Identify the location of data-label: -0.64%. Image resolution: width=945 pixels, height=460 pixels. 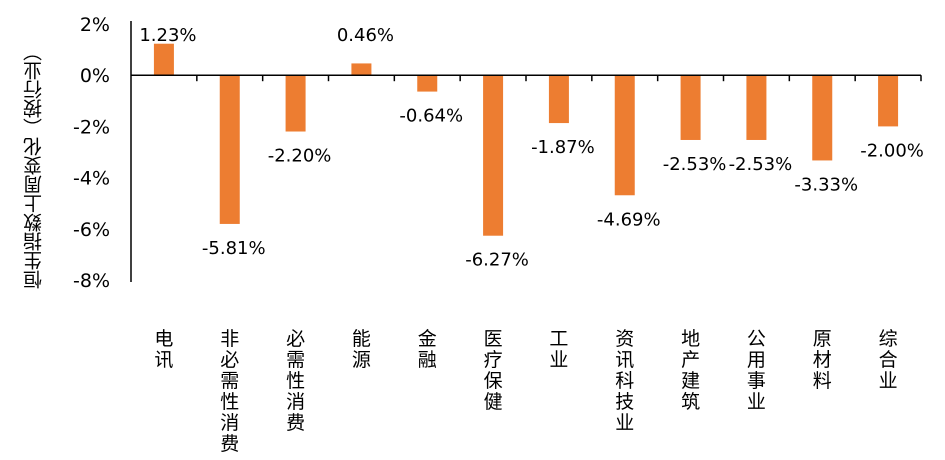
(431, 116).